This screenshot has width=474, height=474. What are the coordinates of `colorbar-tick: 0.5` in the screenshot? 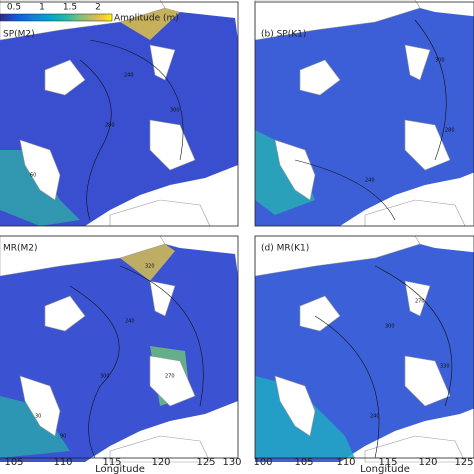 It's located at (14, 8).